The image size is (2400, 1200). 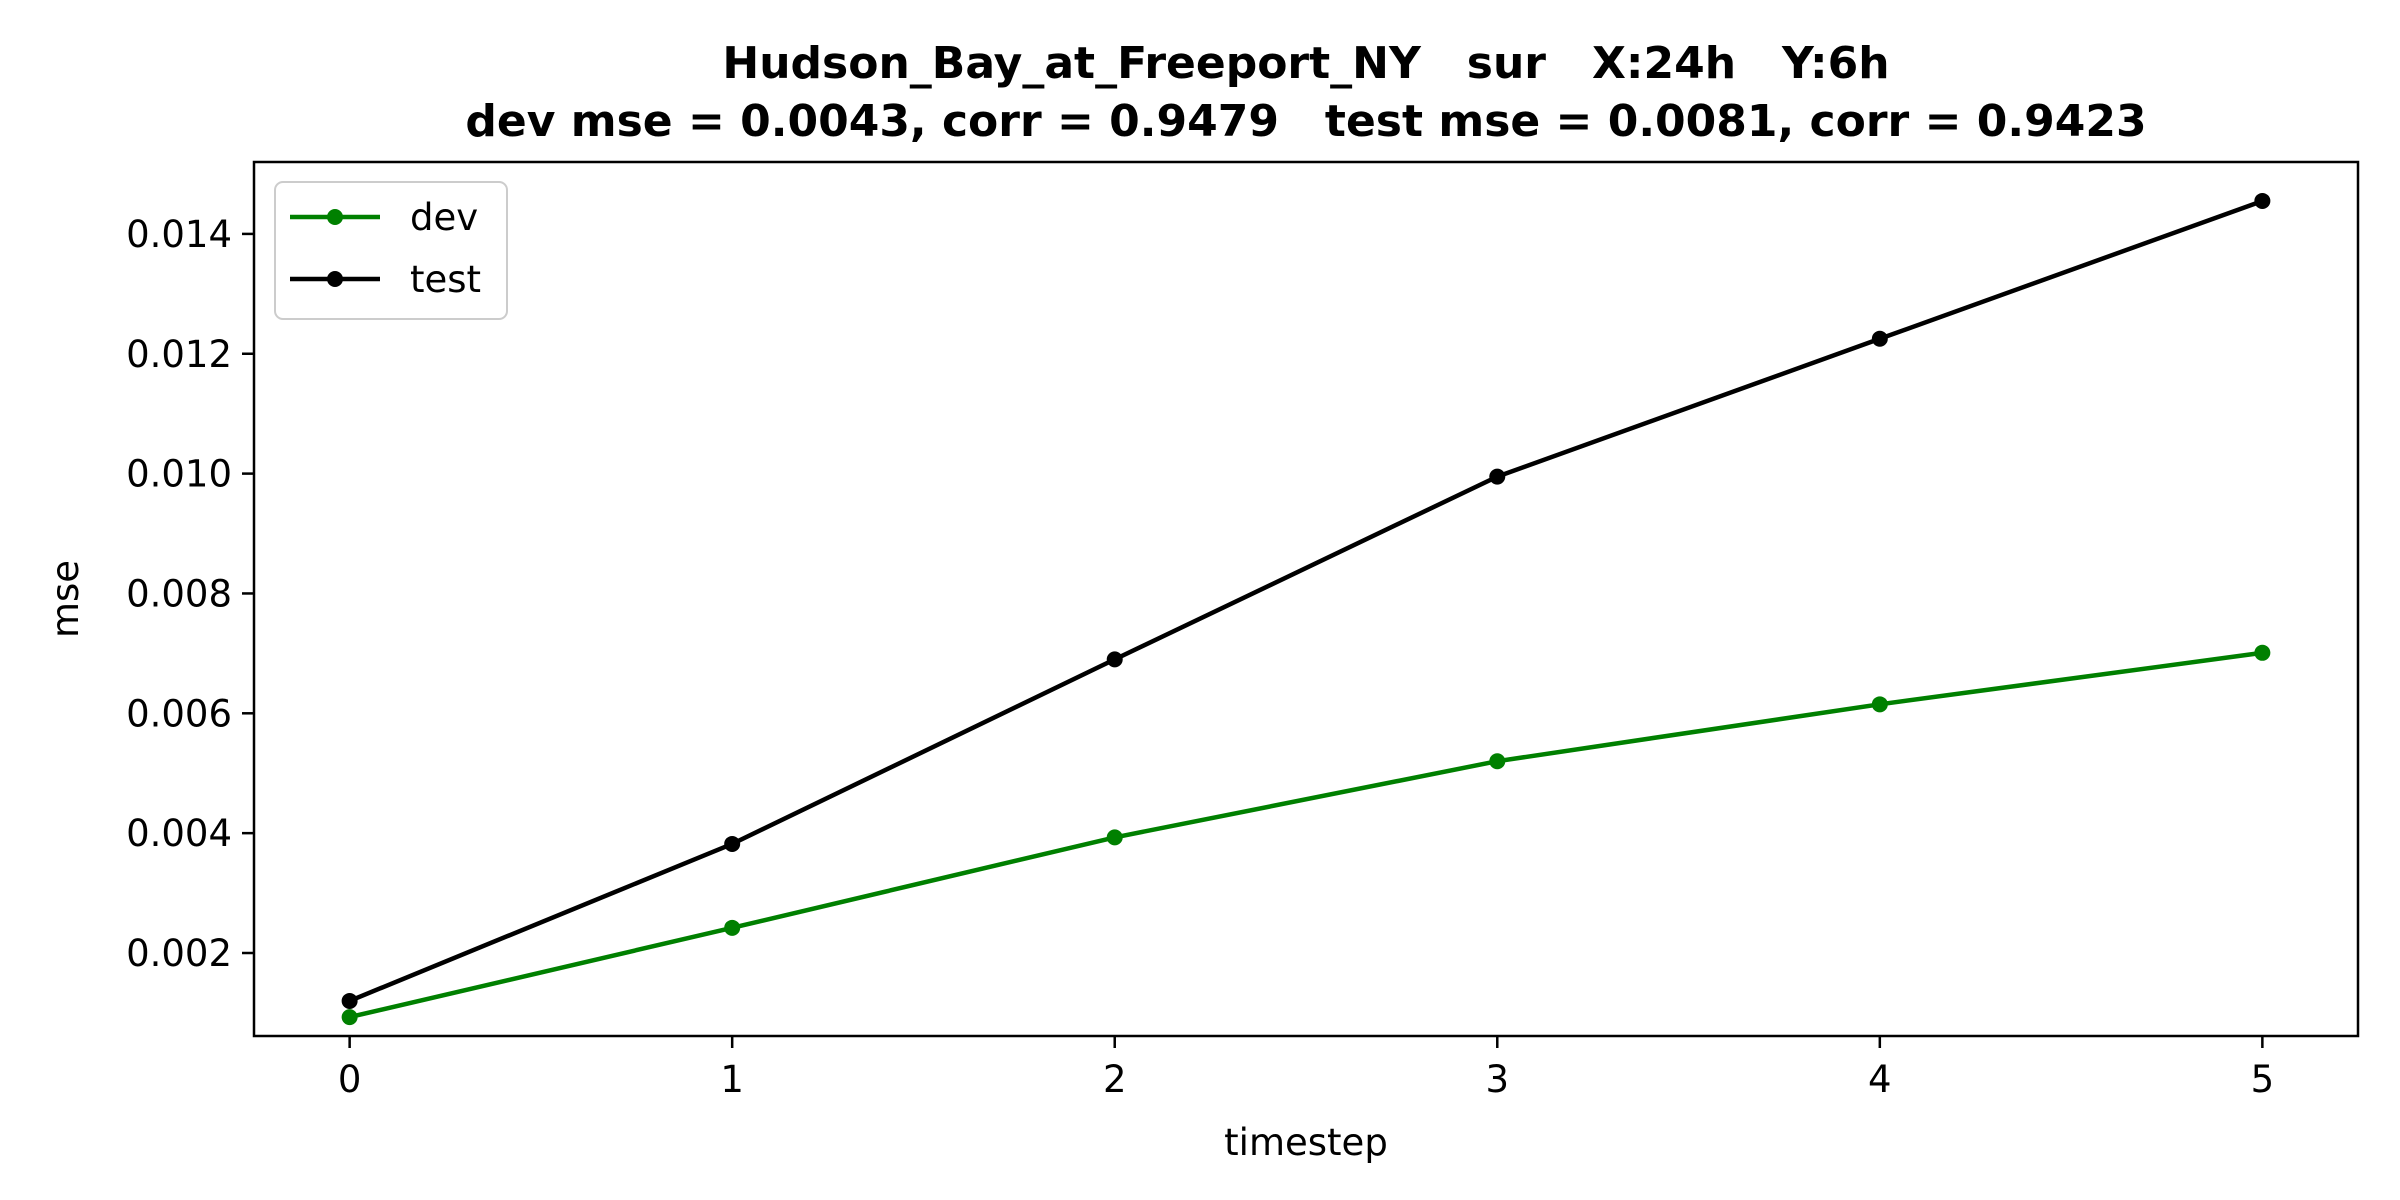 What do you see at coordinates (1880, 1079) in the screenshot?
I see `x-tick-label: 4` at bounding box center [1880, 1079].